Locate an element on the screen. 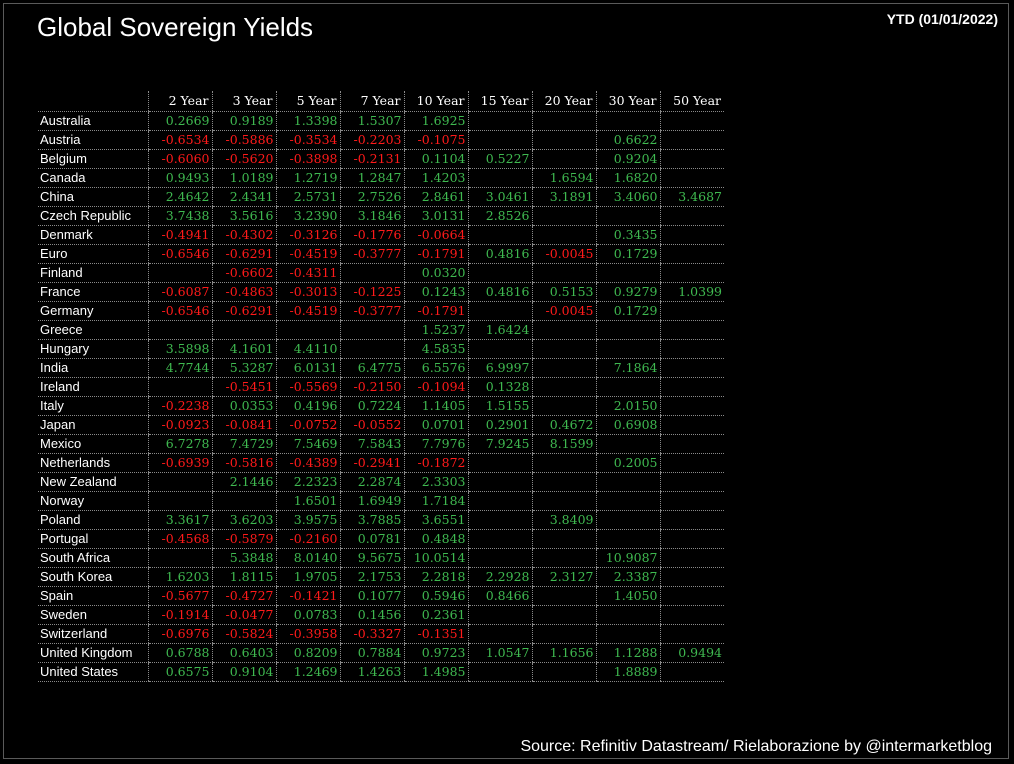  yield-cell: -0.0664 is located at coordinates (435, 235).